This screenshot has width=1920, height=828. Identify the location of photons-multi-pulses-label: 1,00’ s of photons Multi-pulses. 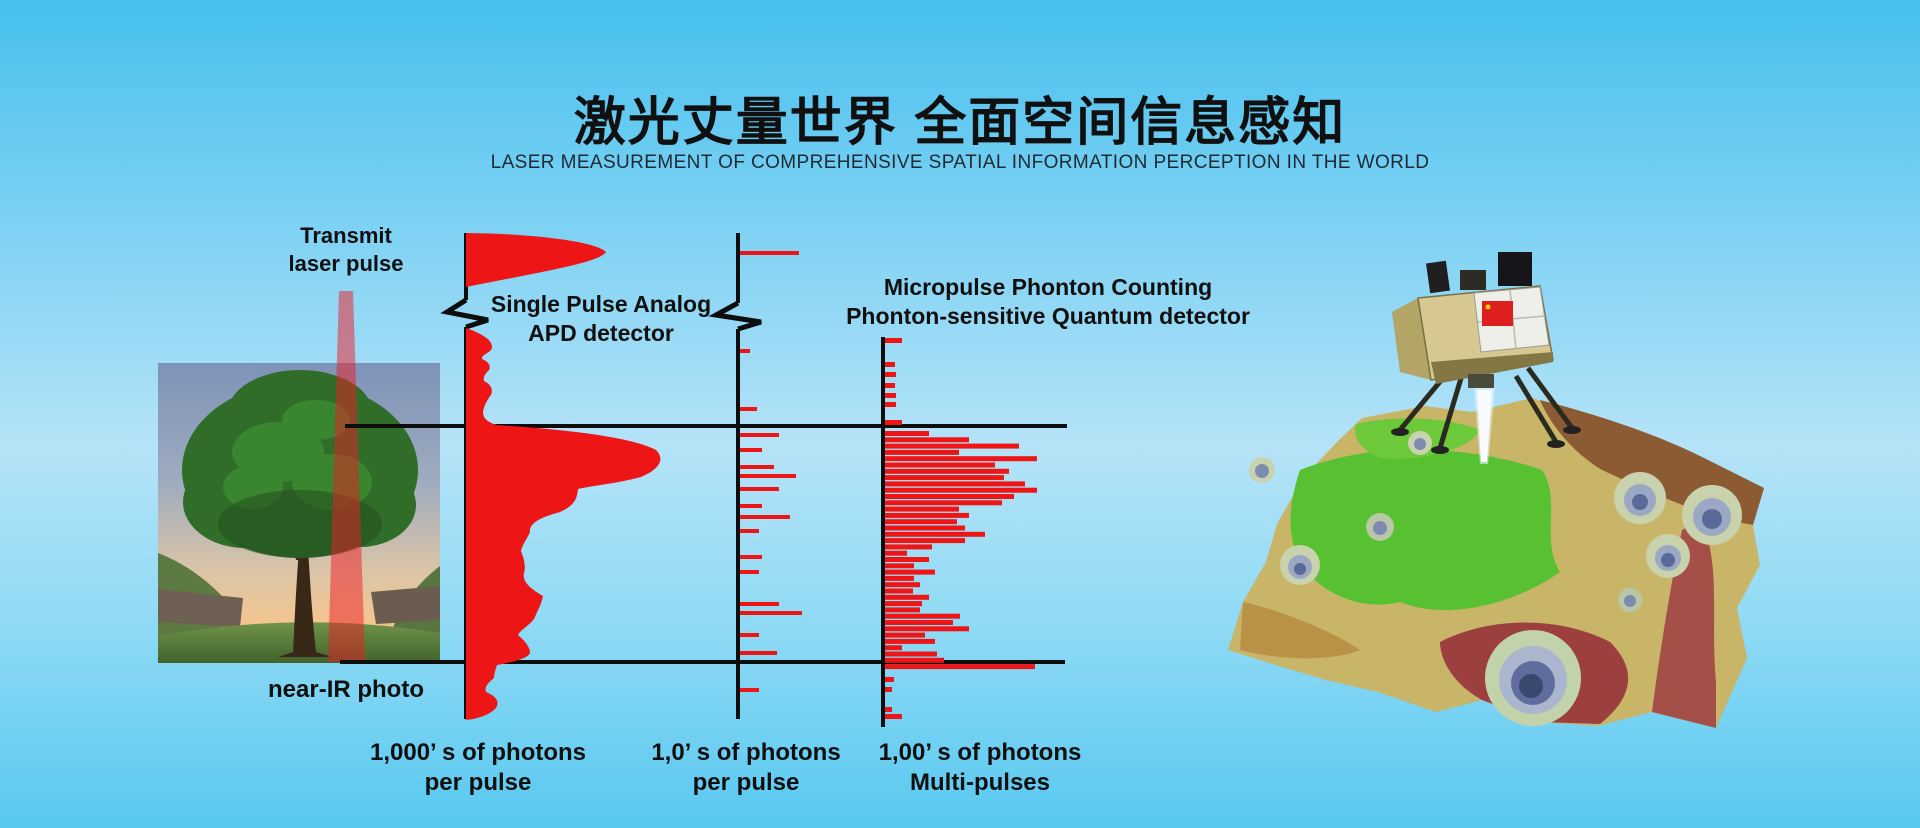
(980, 768).